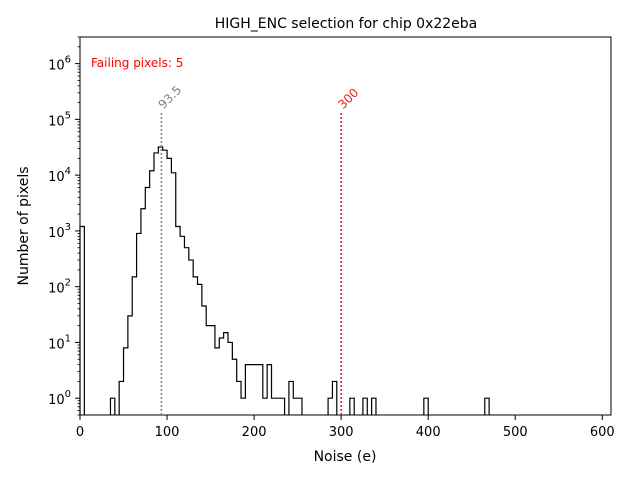  Describe the element at coordinates (137, 63) in the screenshot. I see `failing-pixels-annotation: Failing pixels: 5` at that location.